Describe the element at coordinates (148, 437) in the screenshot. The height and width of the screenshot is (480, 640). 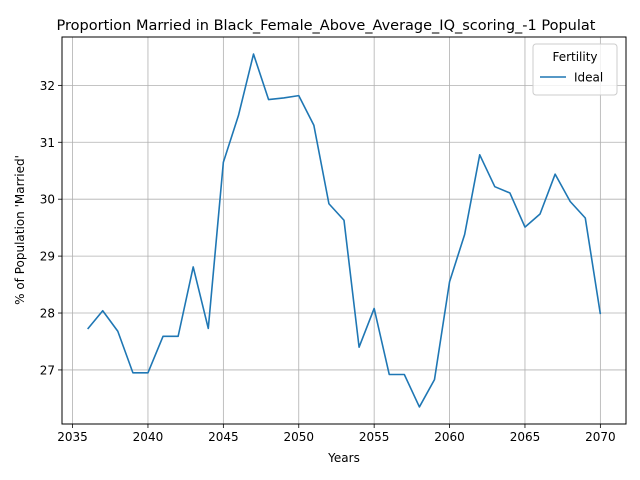
I see `x-tick-label: 2040` at that location.